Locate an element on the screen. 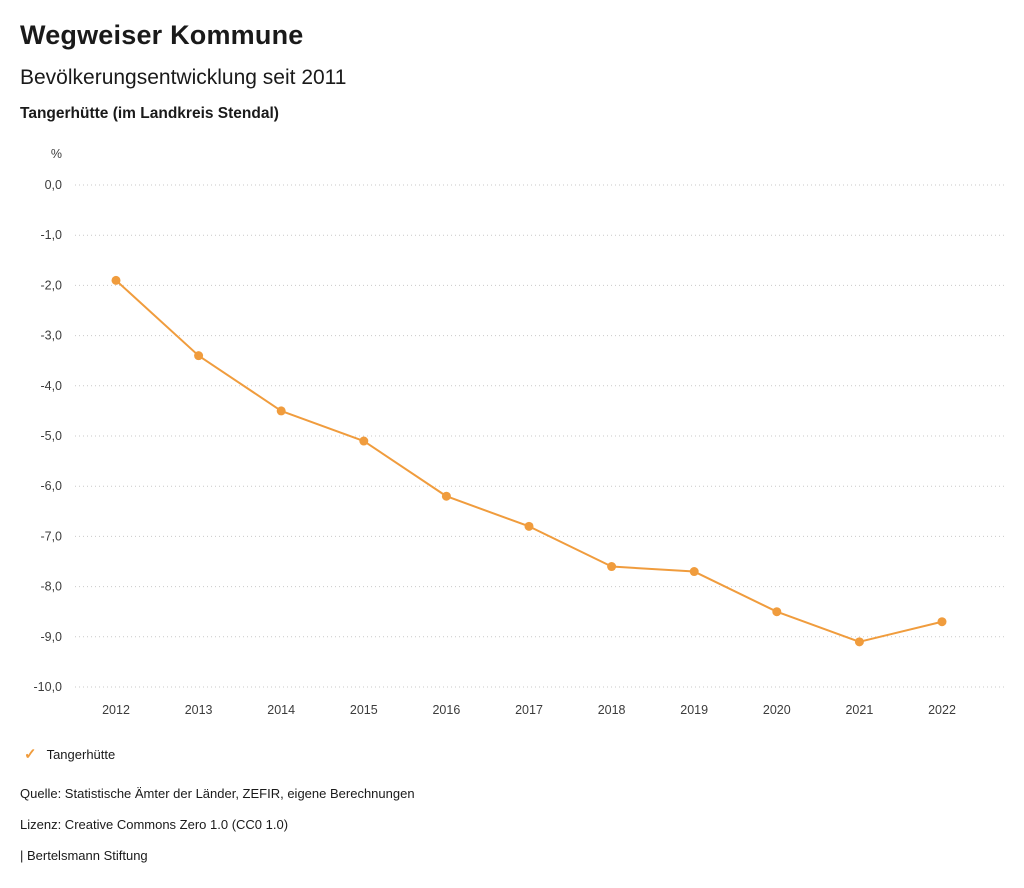  x-tick-label: 2021 is located at coordinates (859, 710).